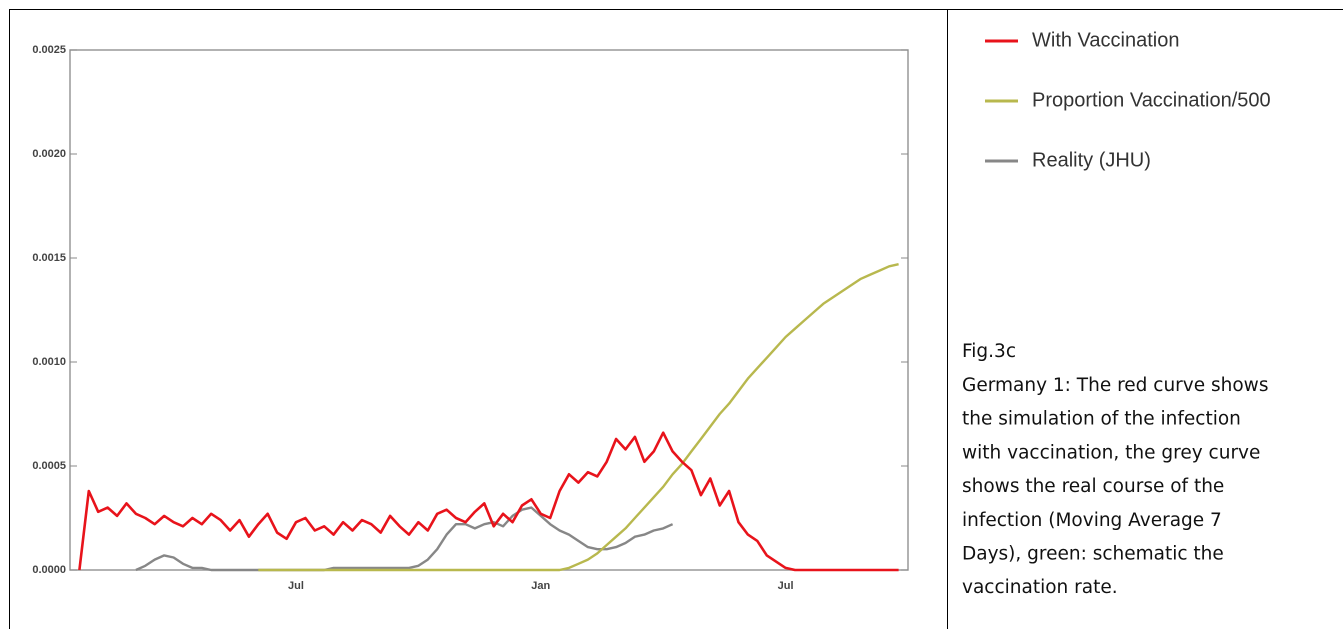  I want to click on caption-line: Germany 1: The red curve shows, so click(1115, 385).